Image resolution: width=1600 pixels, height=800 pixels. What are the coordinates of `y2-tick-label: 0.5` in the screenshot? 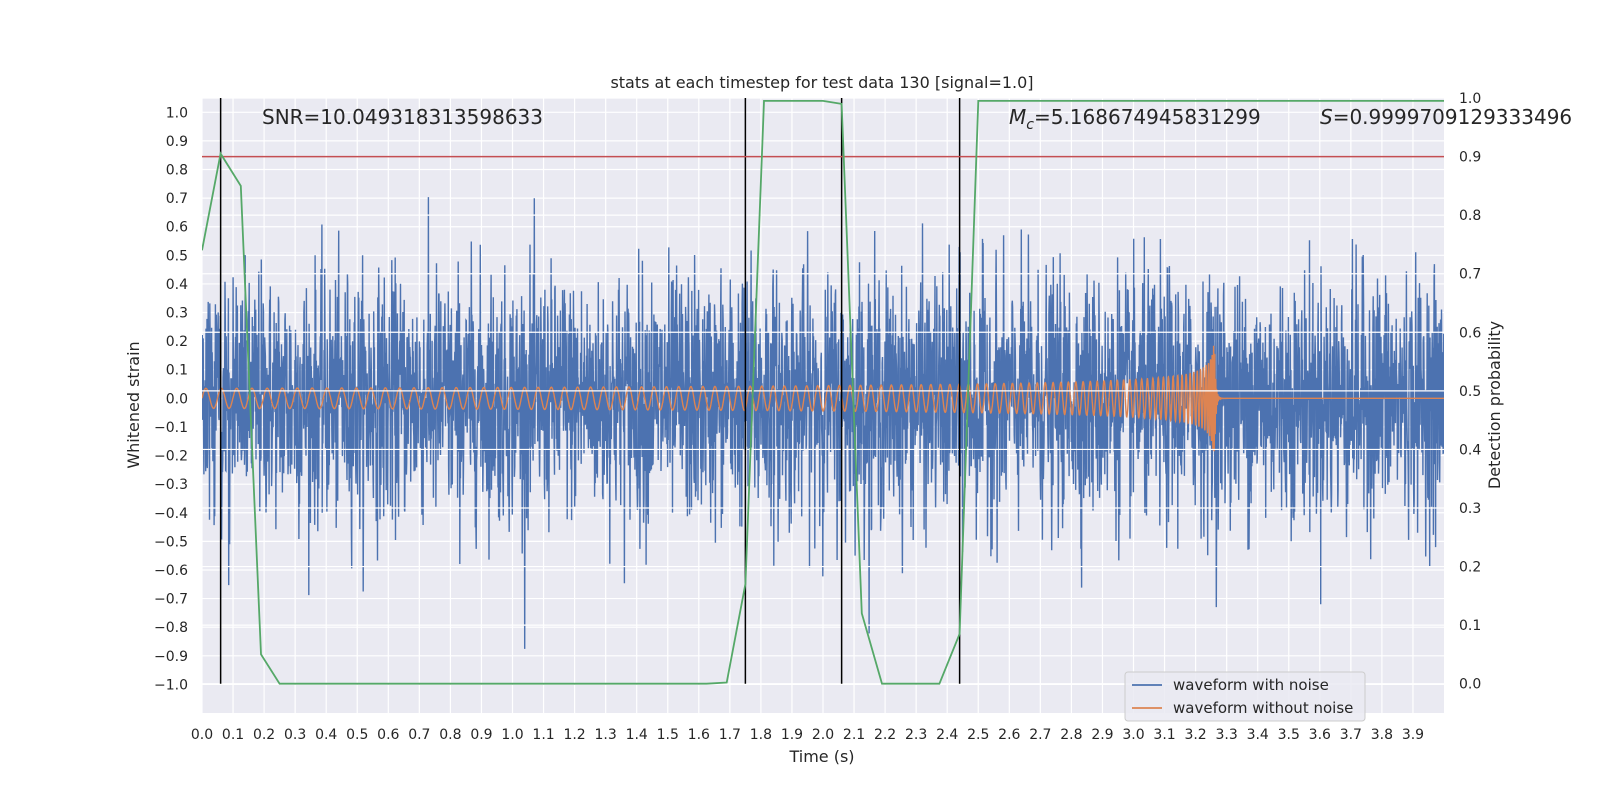 It's located at (1470, 392).